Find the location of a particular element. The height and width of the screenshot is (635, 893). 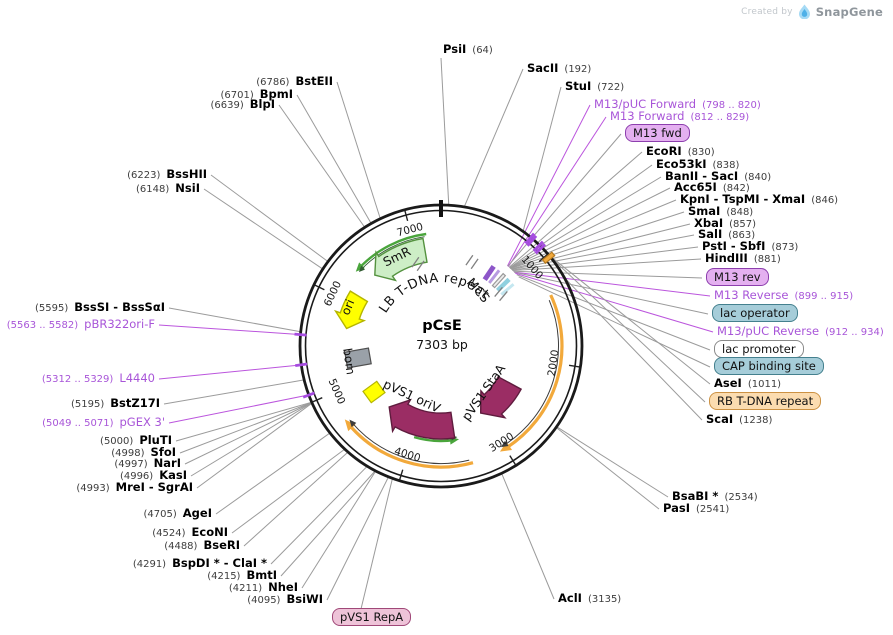

label-lac-promoter: lac promoter is located at coordinates (759, 349).